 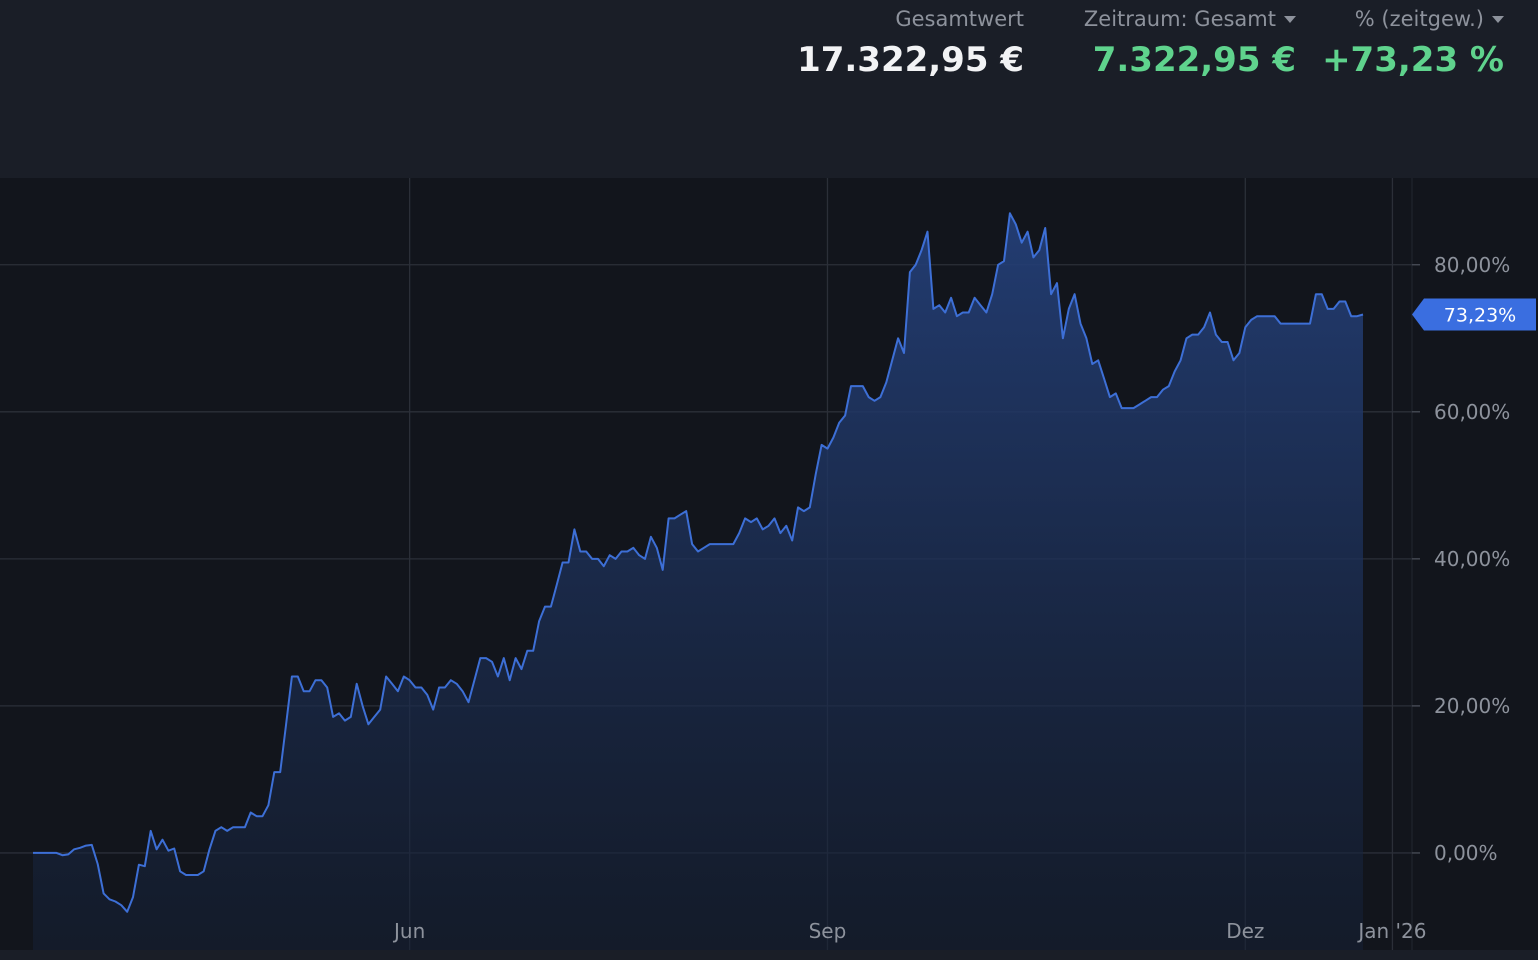 What do you see at coordinates (1466, 853) in the screenshot?
I see `y-tick-label: 0,00%` at bounding box center [1466, 853].